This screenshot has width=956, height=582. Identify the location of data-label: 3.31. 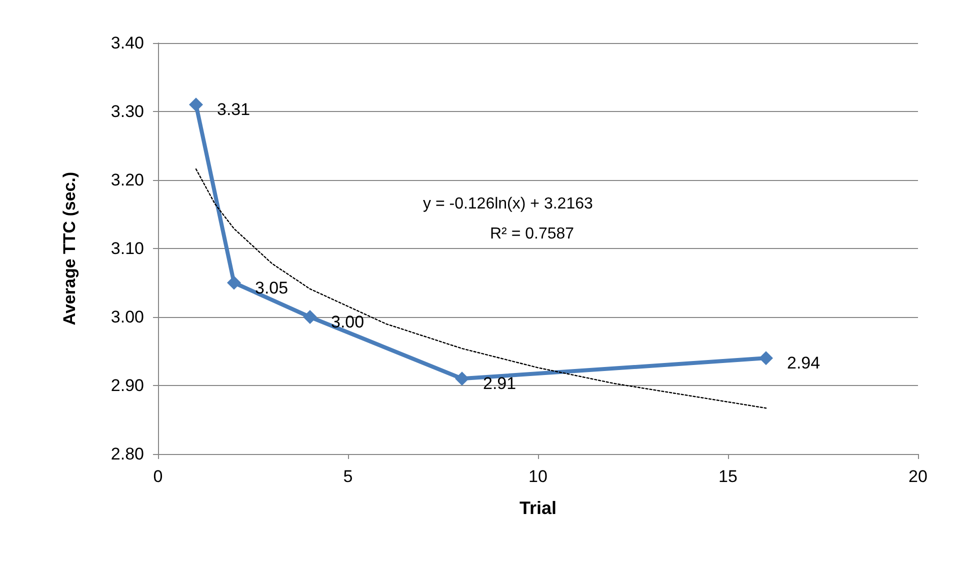
(233, 110).